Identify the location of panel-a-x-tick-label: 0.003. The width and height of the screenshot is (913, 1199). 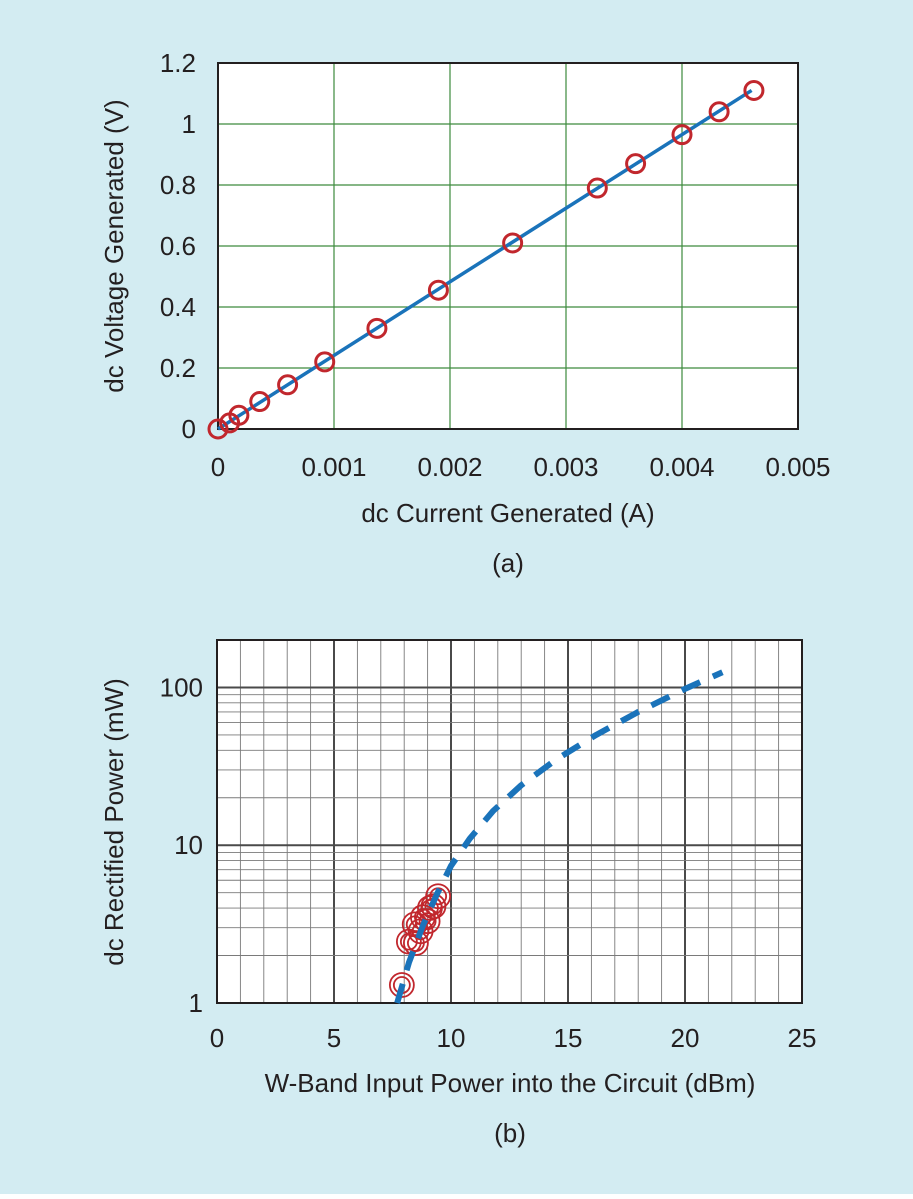
(565, 467).